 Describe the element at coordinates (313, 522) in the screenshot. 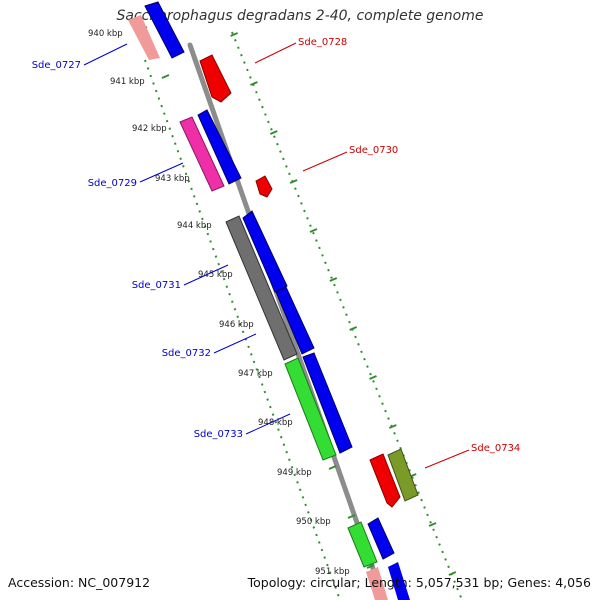

I see `tick-label: 950 kbp` at that location.